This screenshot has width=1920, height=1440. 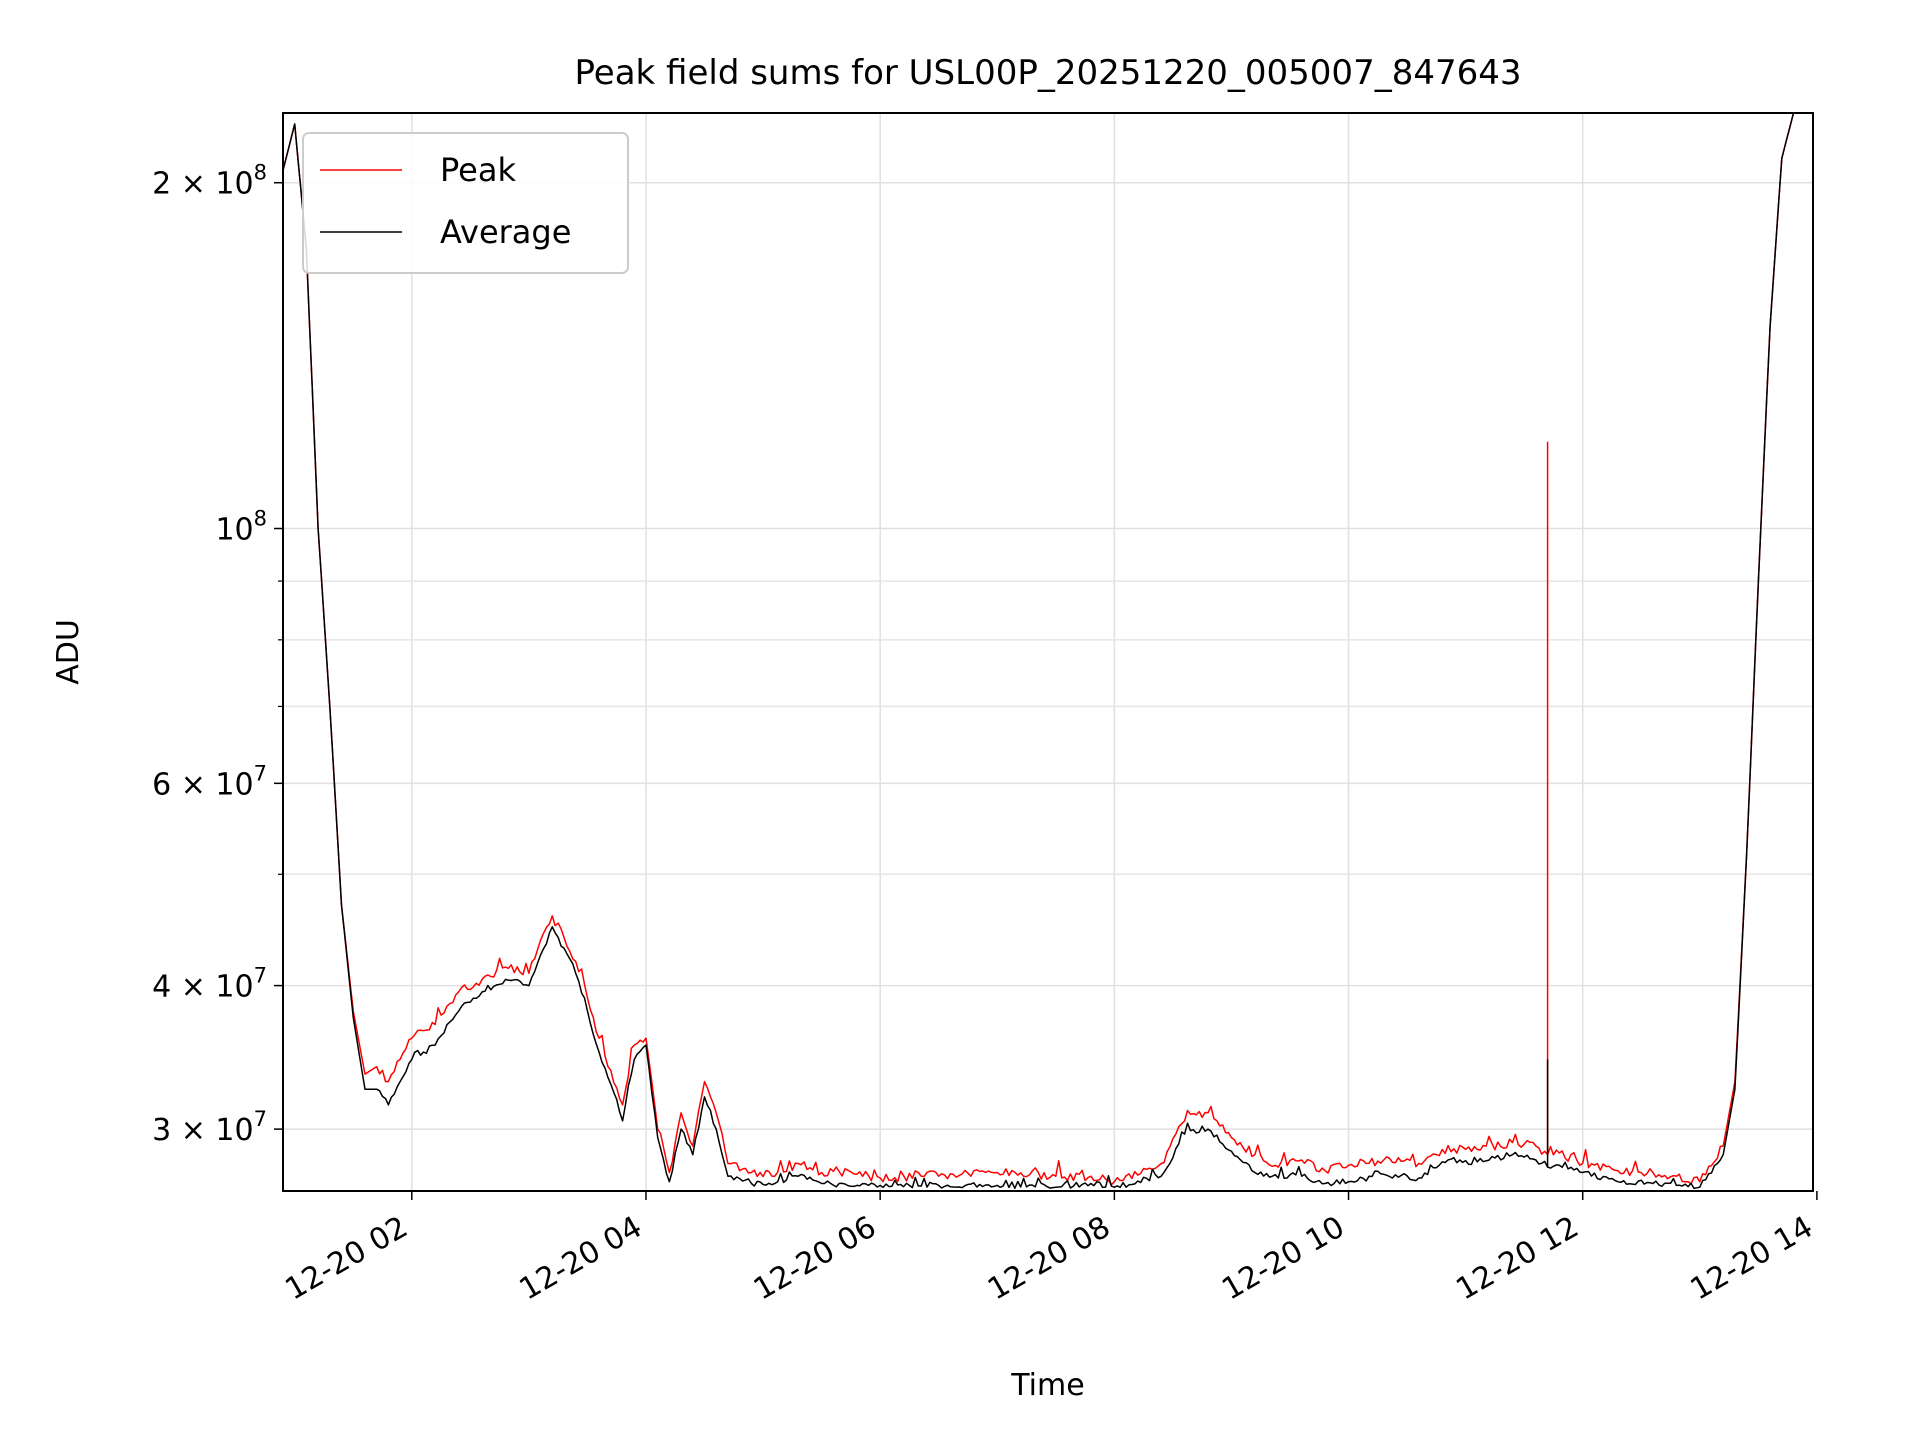 What do you see at coordinates (505, 232) in the screenshot?
I see `legend-label-average: Average` at bounding box center [505, 232].